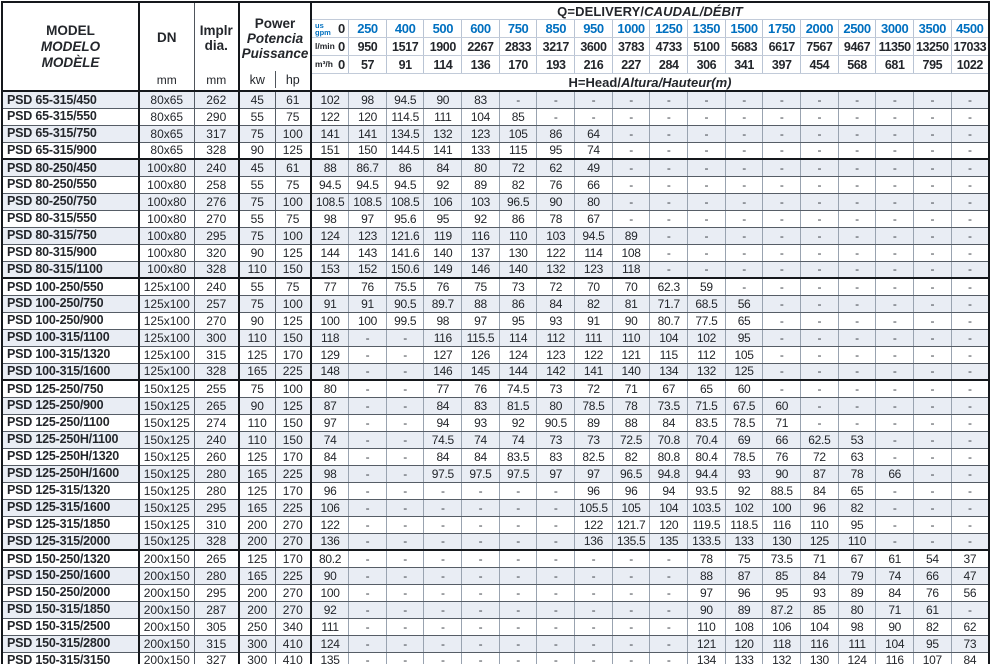 The height and width of the screenshot is (664, 991). I want to click on head-value-cell: 140, so click(517, 270).